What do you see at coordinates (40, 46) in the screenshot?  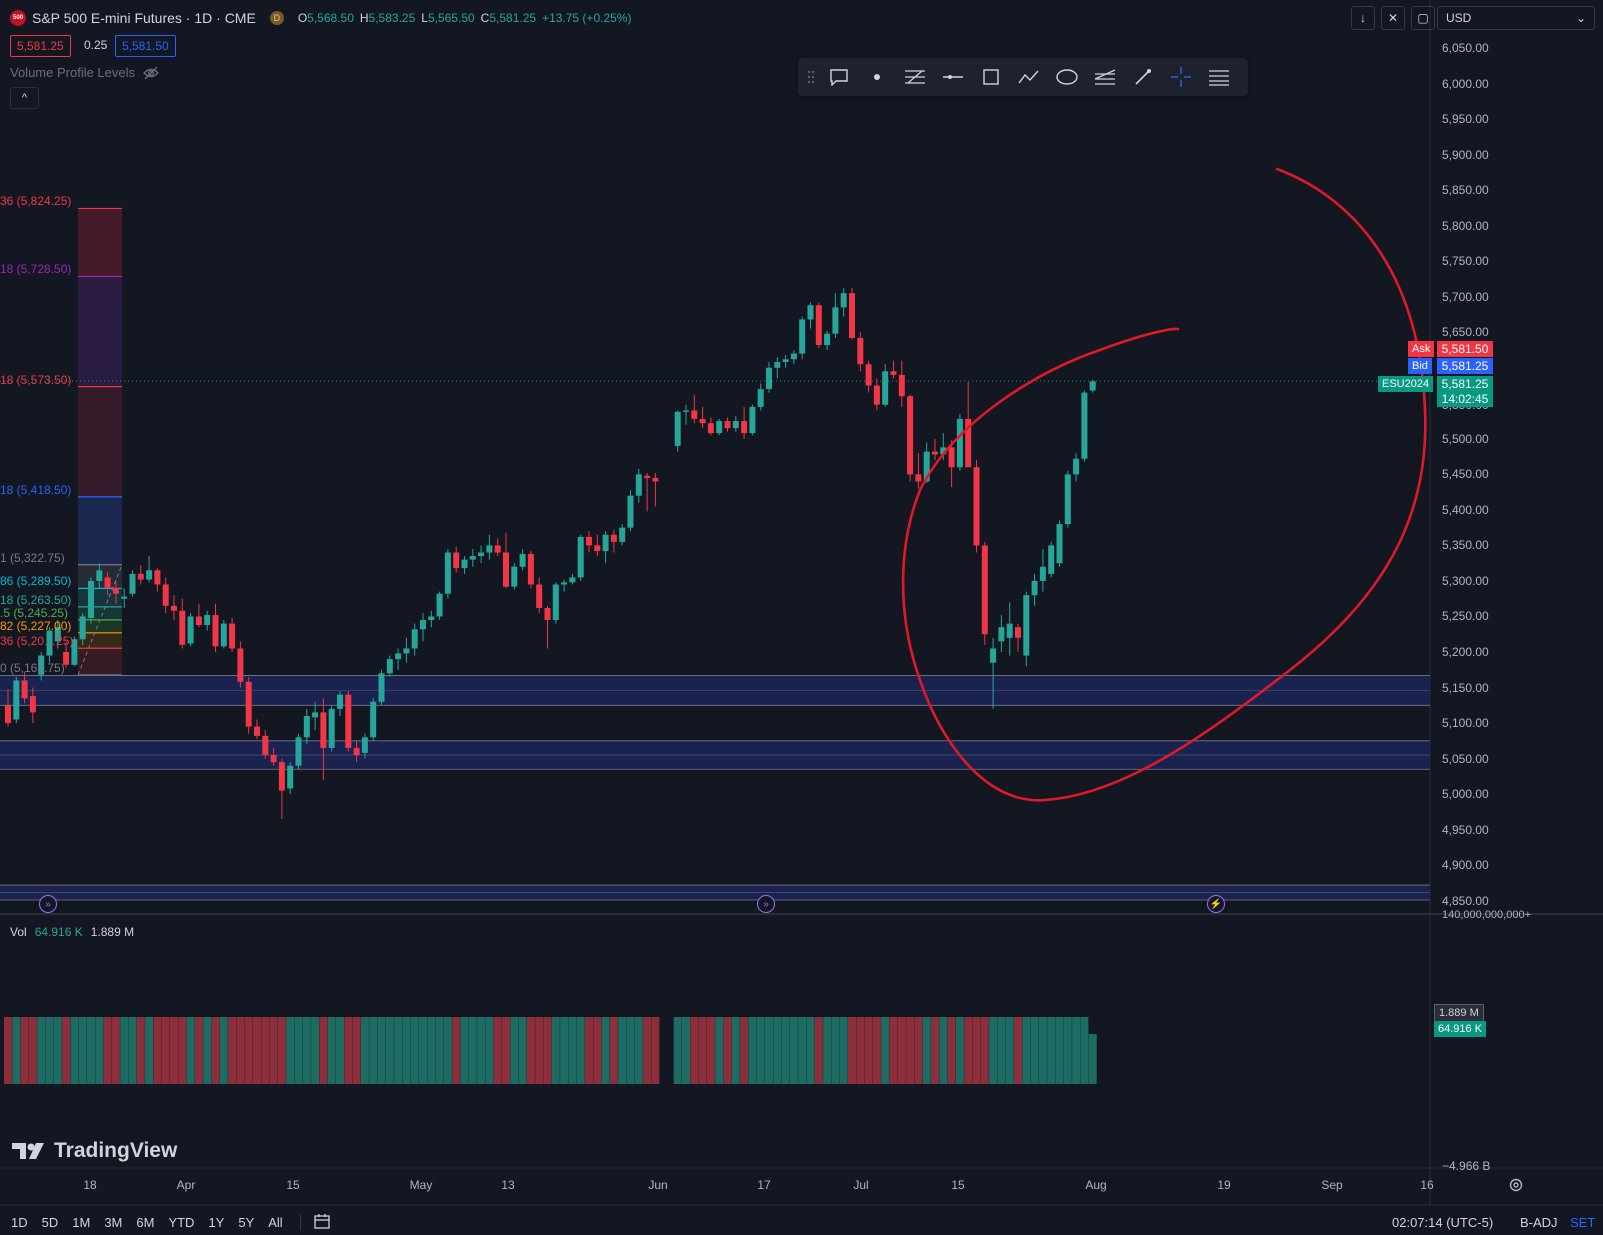 I see `sell-price-button: 5,581.25` at bounding box center [40, 46].